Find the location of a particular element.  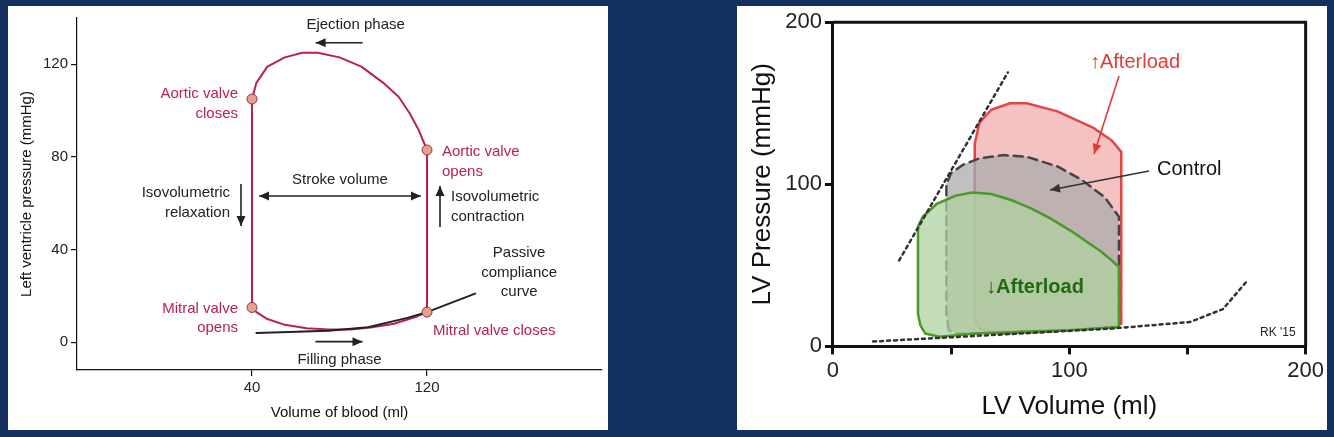

annotation: Mitral valve closes is located at coordinates (494, 330).